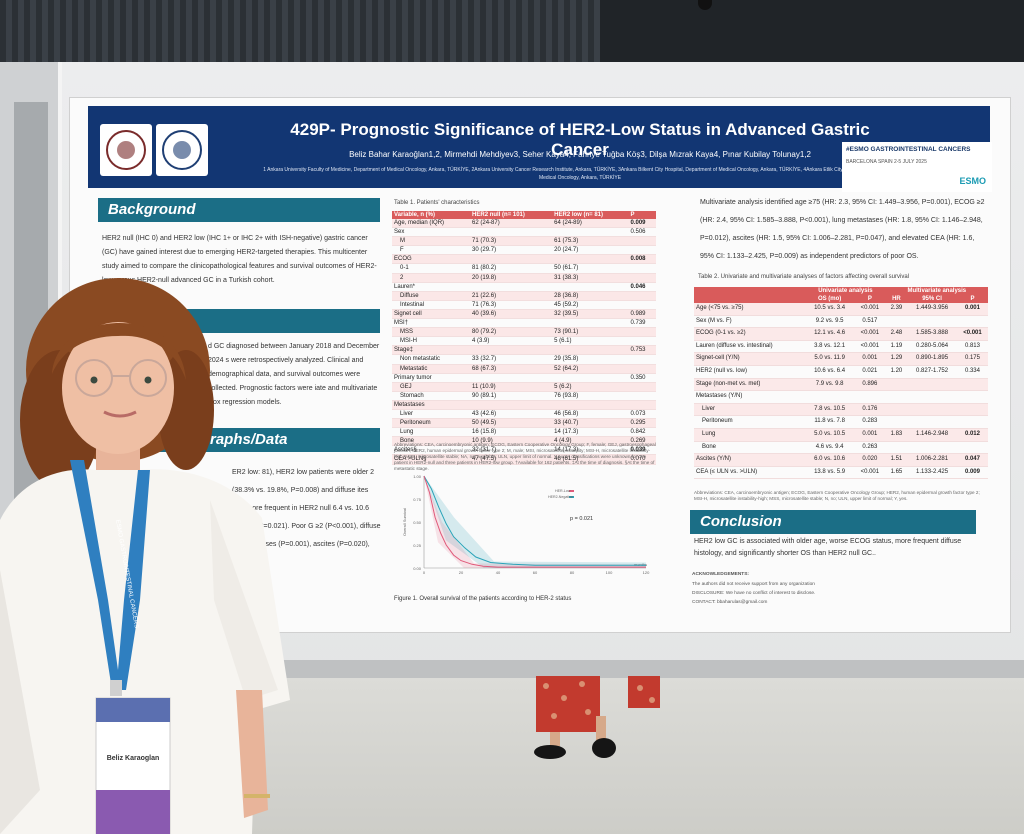 This screenshot has width=1024, height=834. Describe the element at coordinates (431, 232) in the screenshot. I see `table1-cell: Sex` at that location.